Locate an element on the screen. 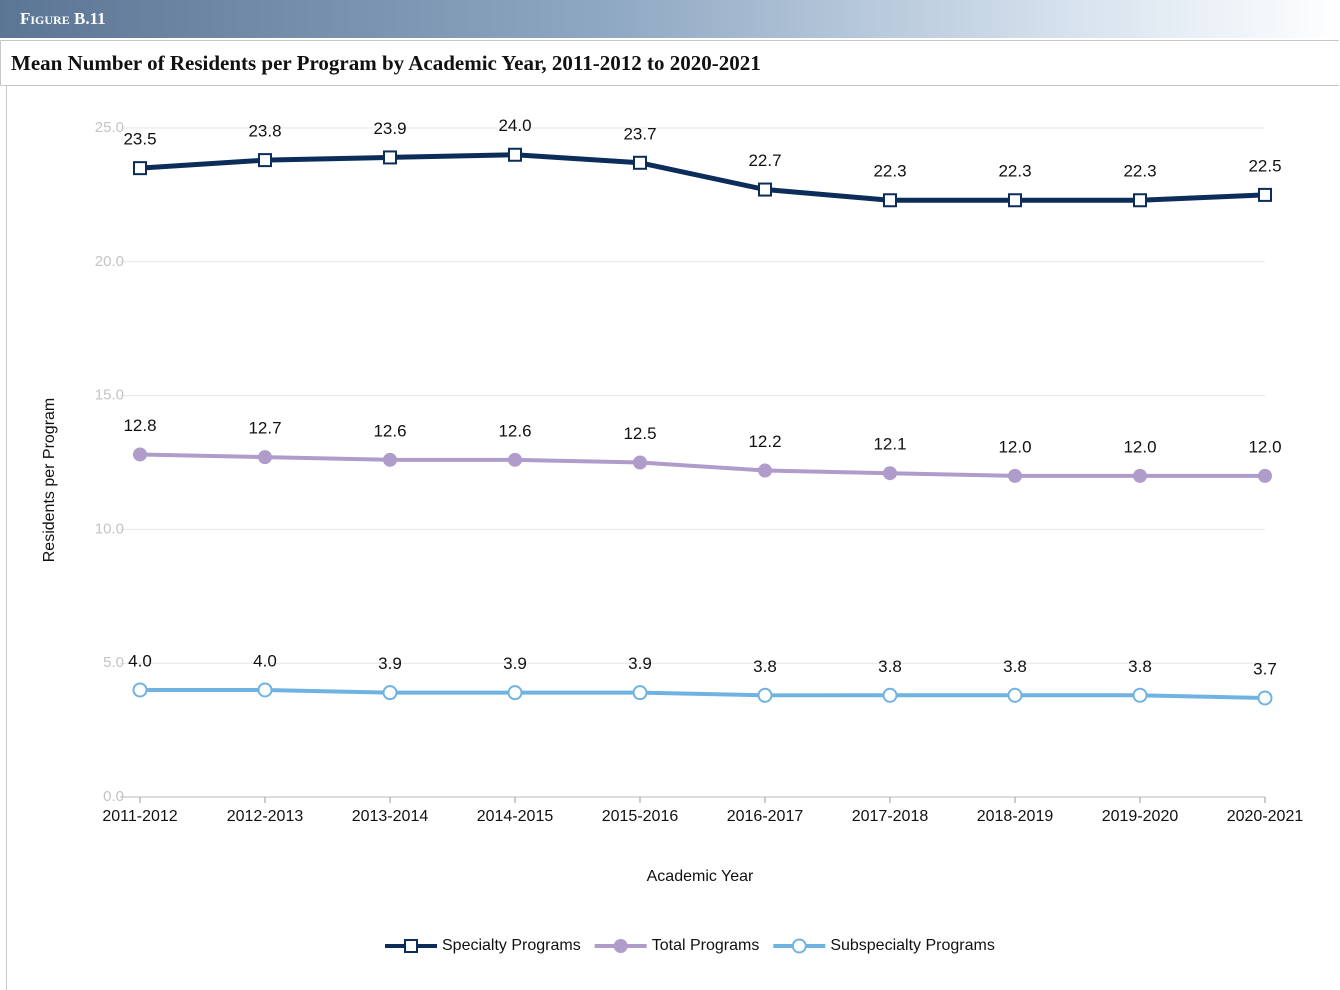  x-axis-label: Academic Year is located at coordinates (700, 876).